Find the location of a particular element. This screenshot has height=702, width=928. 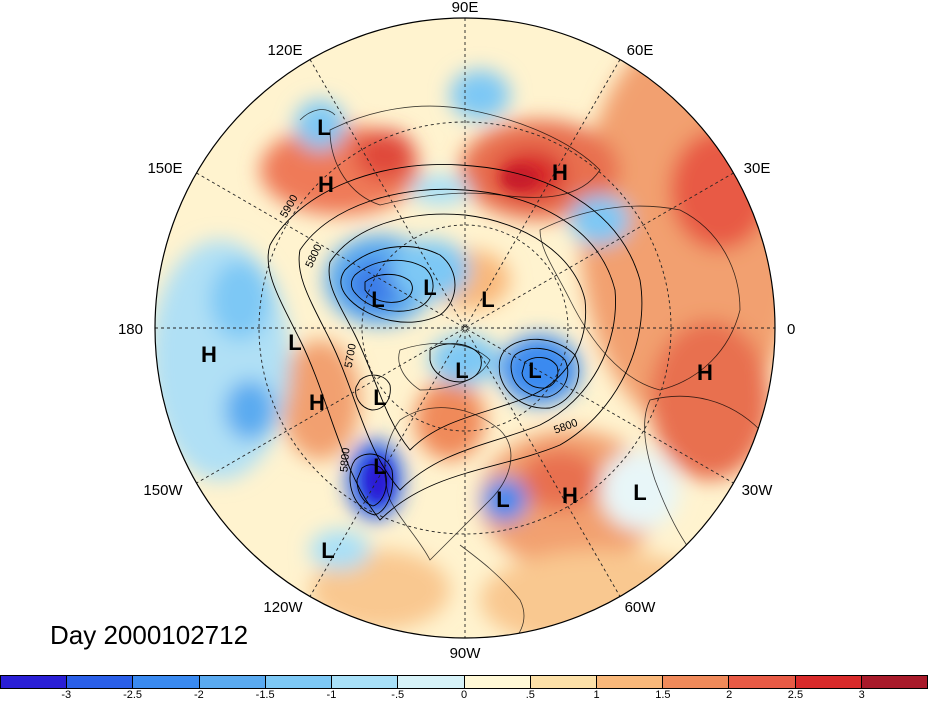

colorbar-tick-label: 1.5 is located at coordinates (663, 695).